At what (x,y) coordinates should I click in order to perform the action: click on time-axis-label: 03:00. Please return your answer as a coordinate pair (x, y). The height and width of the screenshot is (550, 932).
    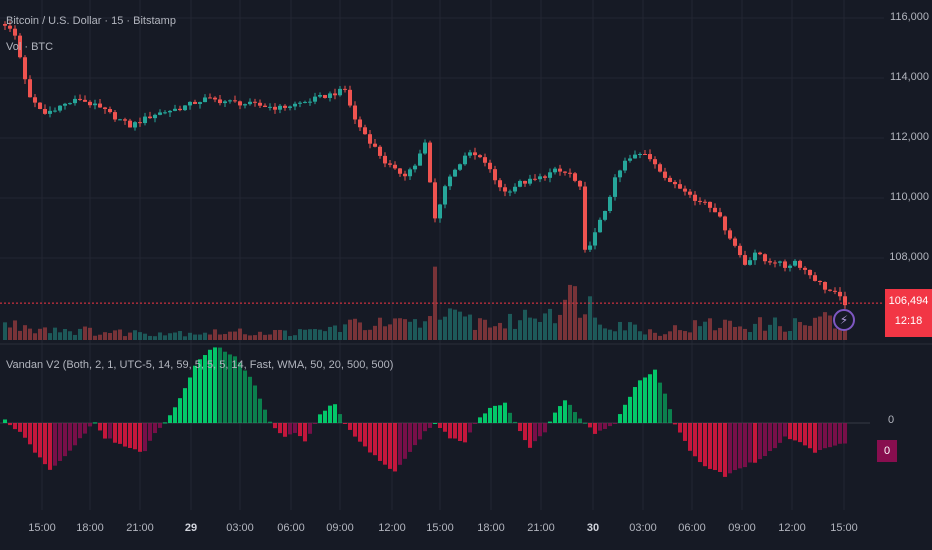
    Looking at the image, I should click on (643, 528).